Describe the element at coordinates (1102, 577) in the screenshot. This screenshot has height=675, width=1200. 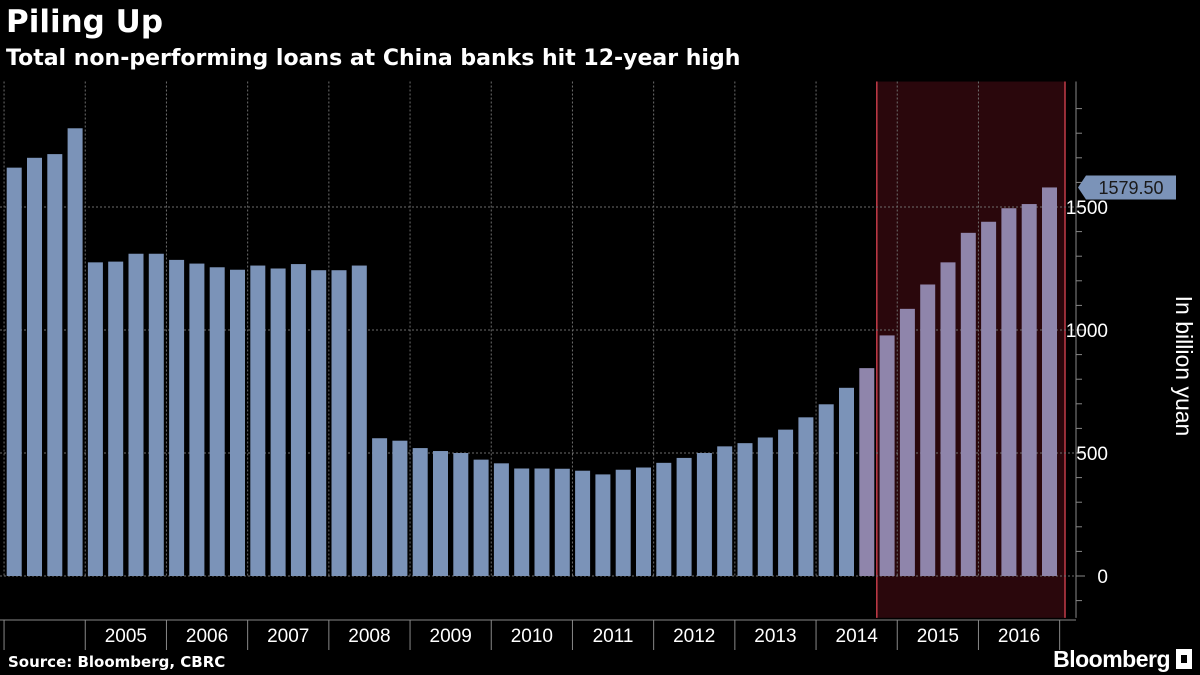
I see `y-tick-label: 0` at that location.